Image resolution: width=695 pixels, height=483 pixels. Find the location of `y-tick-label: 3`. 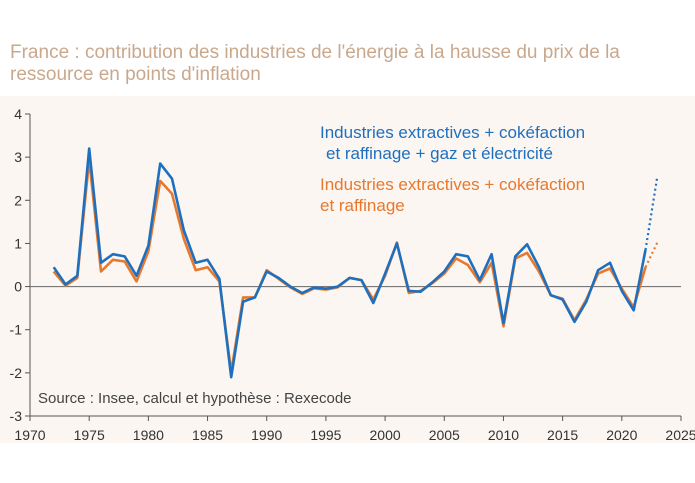

y-tick-label: 3 is located at coordinates (18, 157).